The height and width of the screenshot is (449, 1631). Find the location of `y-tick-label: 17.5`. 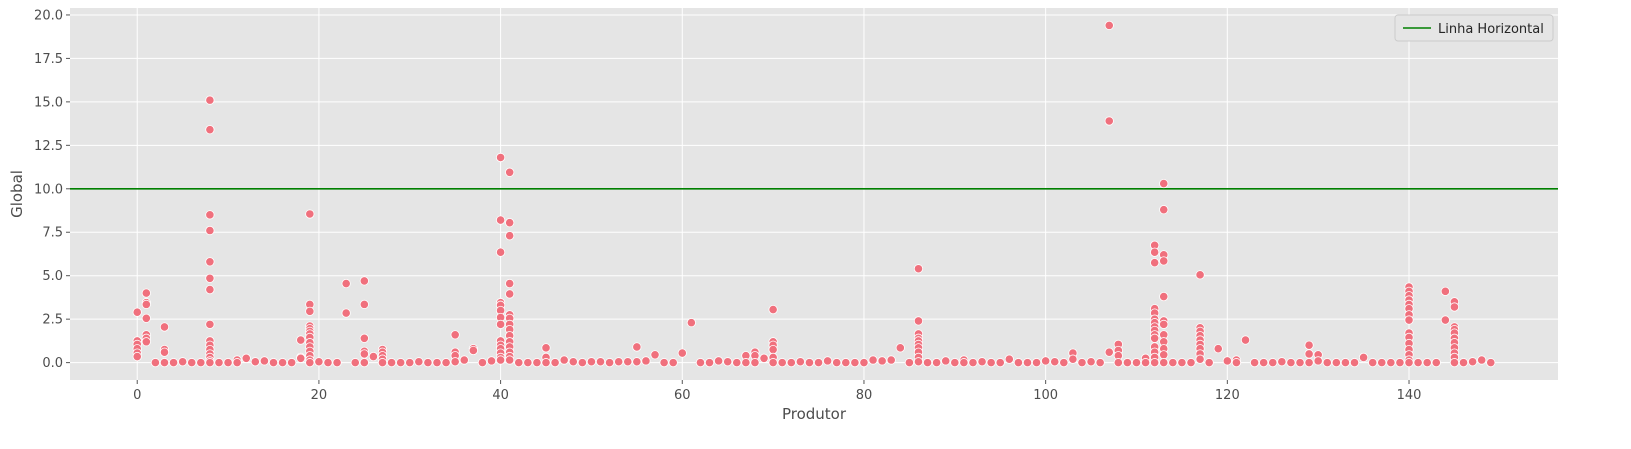

y-tick-label: 17.5 is located at coordinates (48, 59).